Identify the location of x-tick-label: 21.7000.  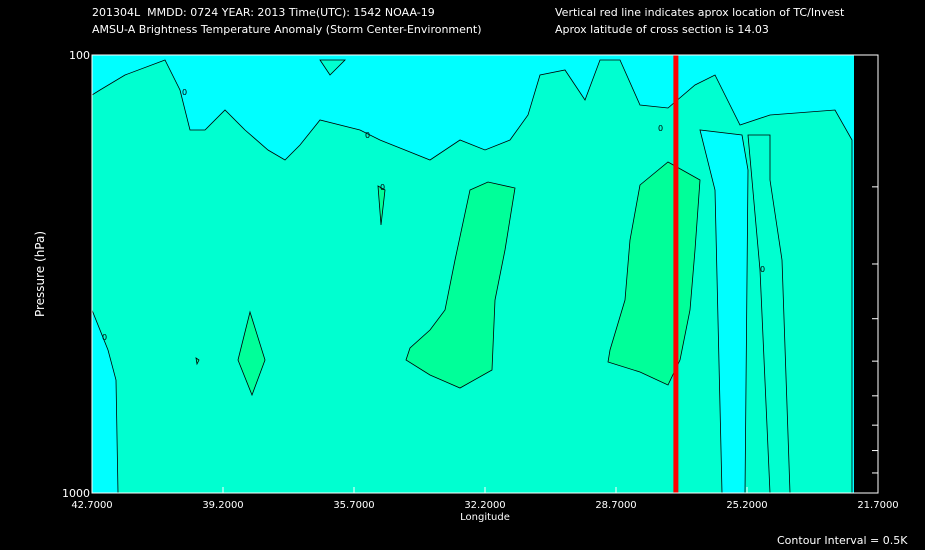
(877, 505).